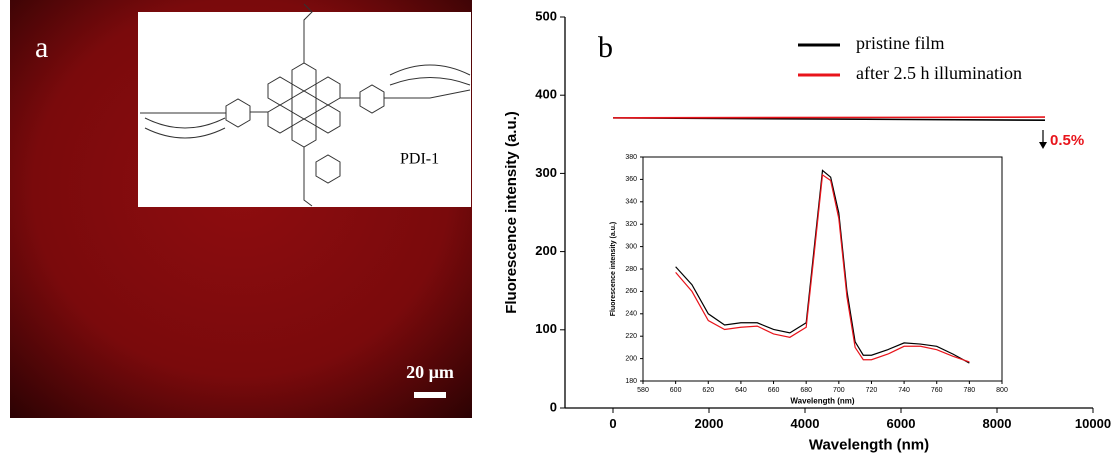 Image resolution: width=1113 pixels, height=464 pixels. Describe the element at coordinates (904, 390) in the screenshot. I see `x-tick-label: 740` at that location.